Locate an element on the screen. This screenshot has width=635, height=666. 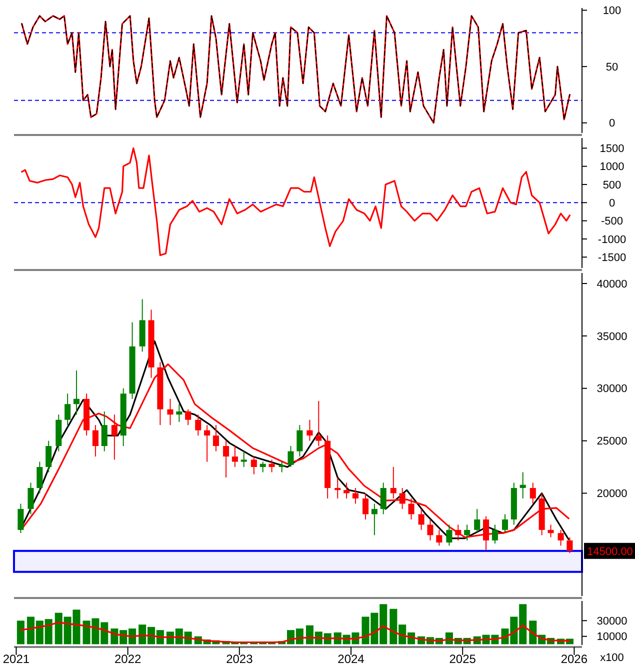
y-tick-label: -500 is located at coordinates (612, 222).